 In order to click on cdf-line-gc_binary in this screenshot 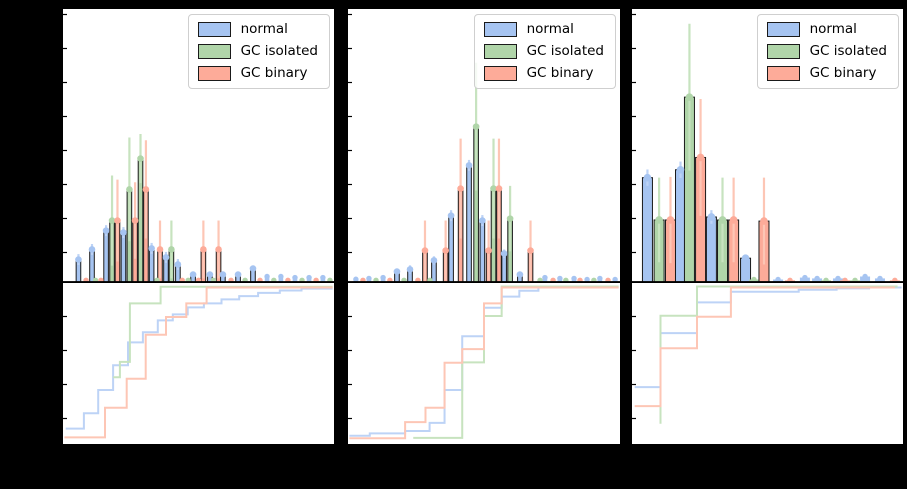, I will do `click(198, 362)`.